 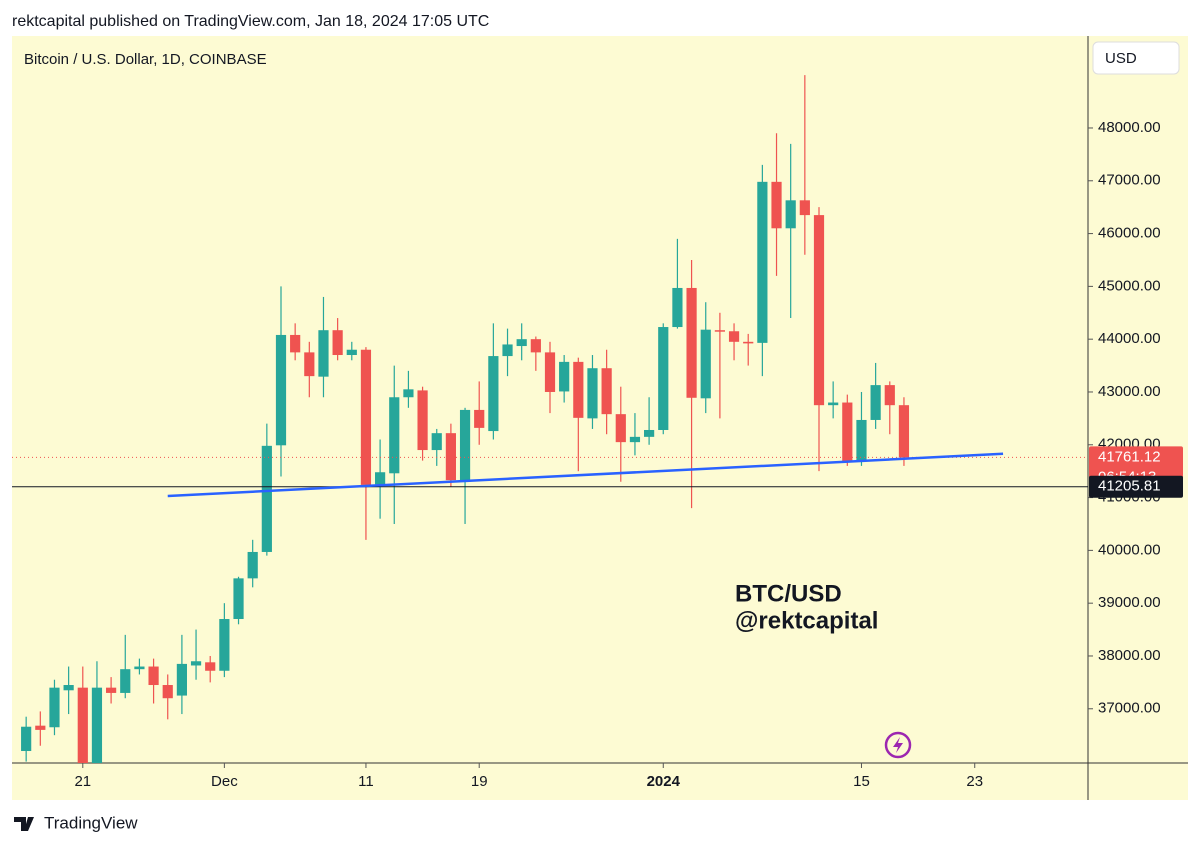 What do you see at coordinates (1121, 58) in the screenshot?
I see `currency-label: USD` at bounding box center [1121, 58].